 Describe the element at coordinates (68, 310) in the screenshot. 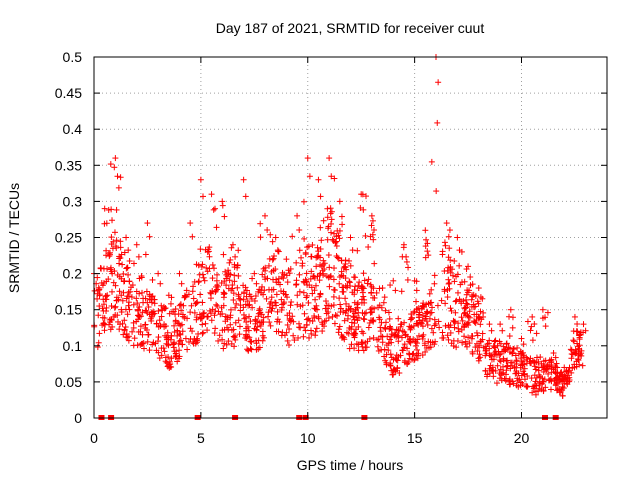

I see `y-tick-label: 0.15` at that location.